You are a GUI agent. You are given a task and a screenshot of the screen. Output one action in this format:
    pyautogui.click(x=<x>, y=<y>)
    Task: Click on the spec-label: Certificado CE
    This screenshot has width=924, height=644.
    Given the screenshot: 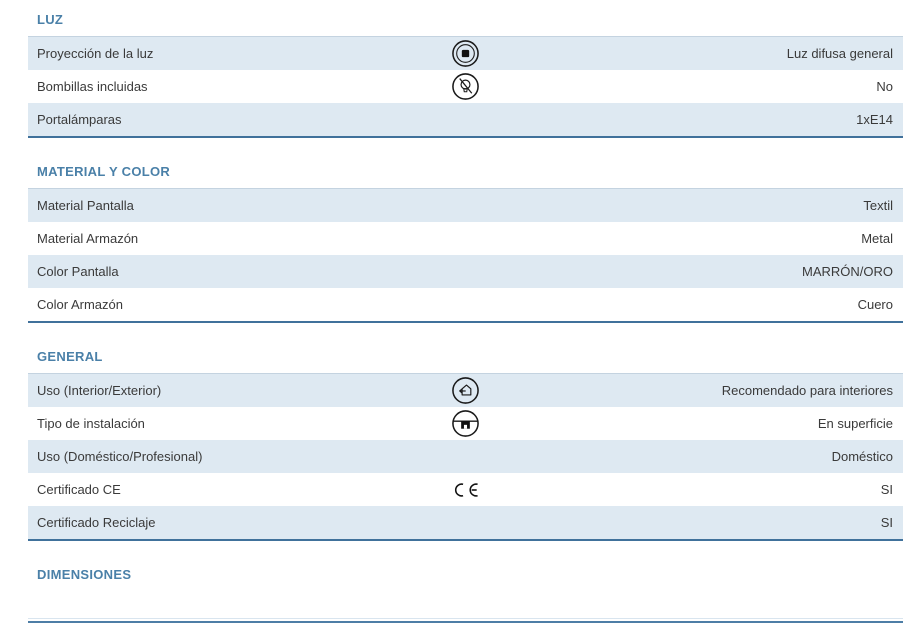 What is the action you would take?
    pyautogui.click(x=79, y=489)
    